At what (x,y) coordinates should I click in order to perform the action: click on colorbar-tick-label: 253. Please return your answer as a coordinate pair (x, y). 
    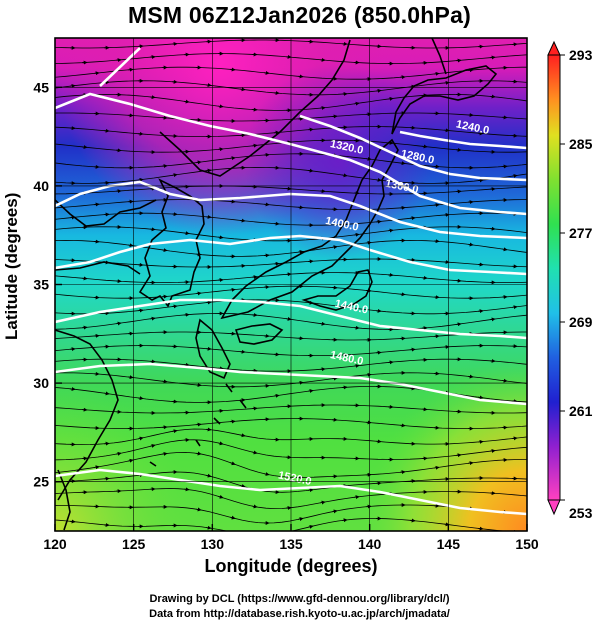
    Looking at the image, I should click on (581, 513).